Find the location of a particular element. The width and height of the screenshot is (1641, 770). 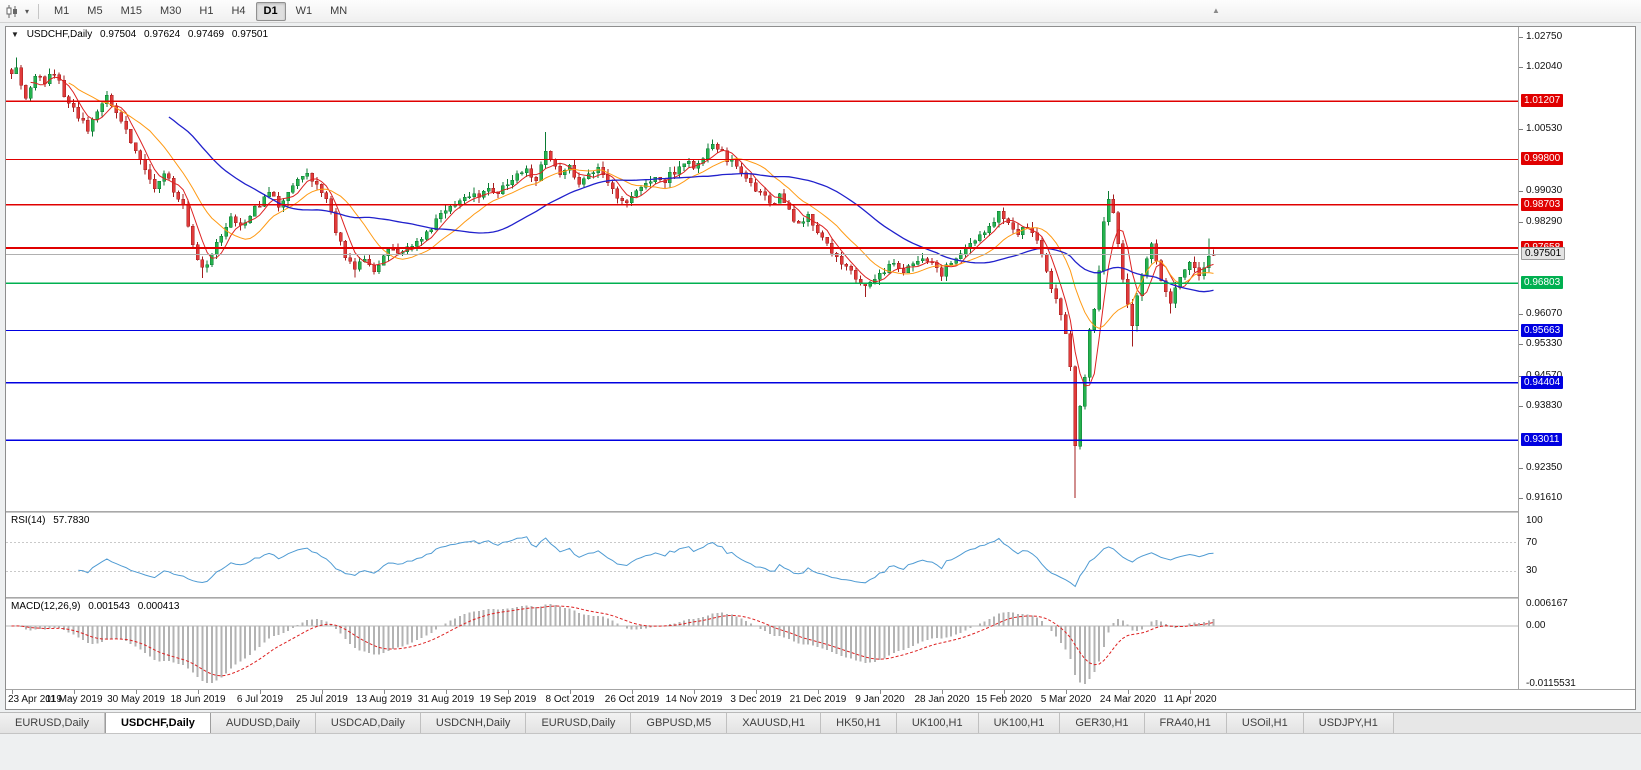

chart-tab-FRA40-H1: FRA40,H1 is located at coordinates (1185, 723).